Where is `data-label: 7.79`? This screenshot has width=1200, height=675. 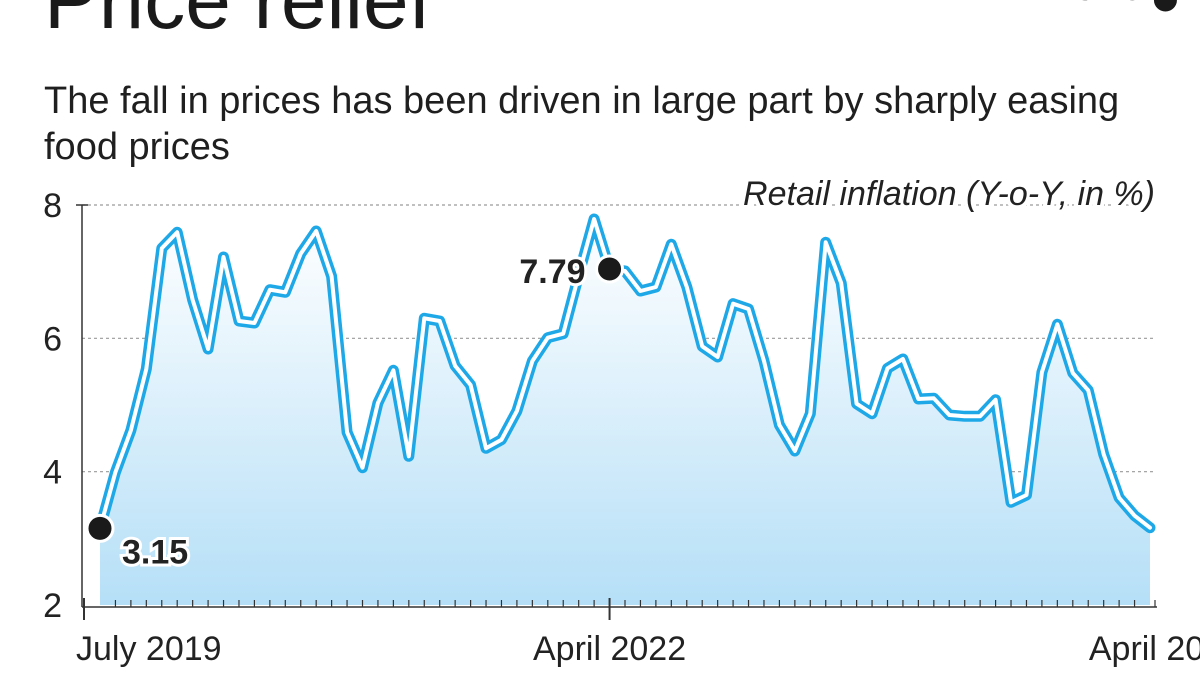 data-label: 7.79 is located at coordinates (552, 272).